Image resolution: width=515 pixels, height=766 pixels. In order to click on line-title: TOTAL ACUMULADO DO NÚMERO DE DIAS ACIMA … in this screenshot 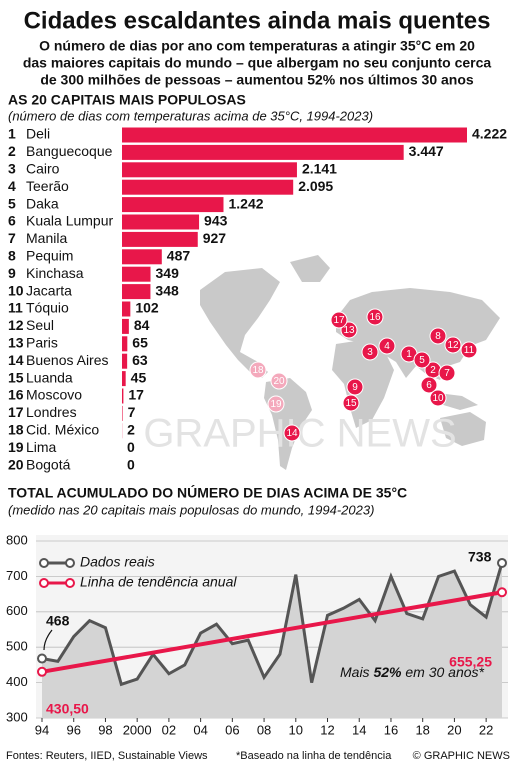, I will do `click(207, 492)`.